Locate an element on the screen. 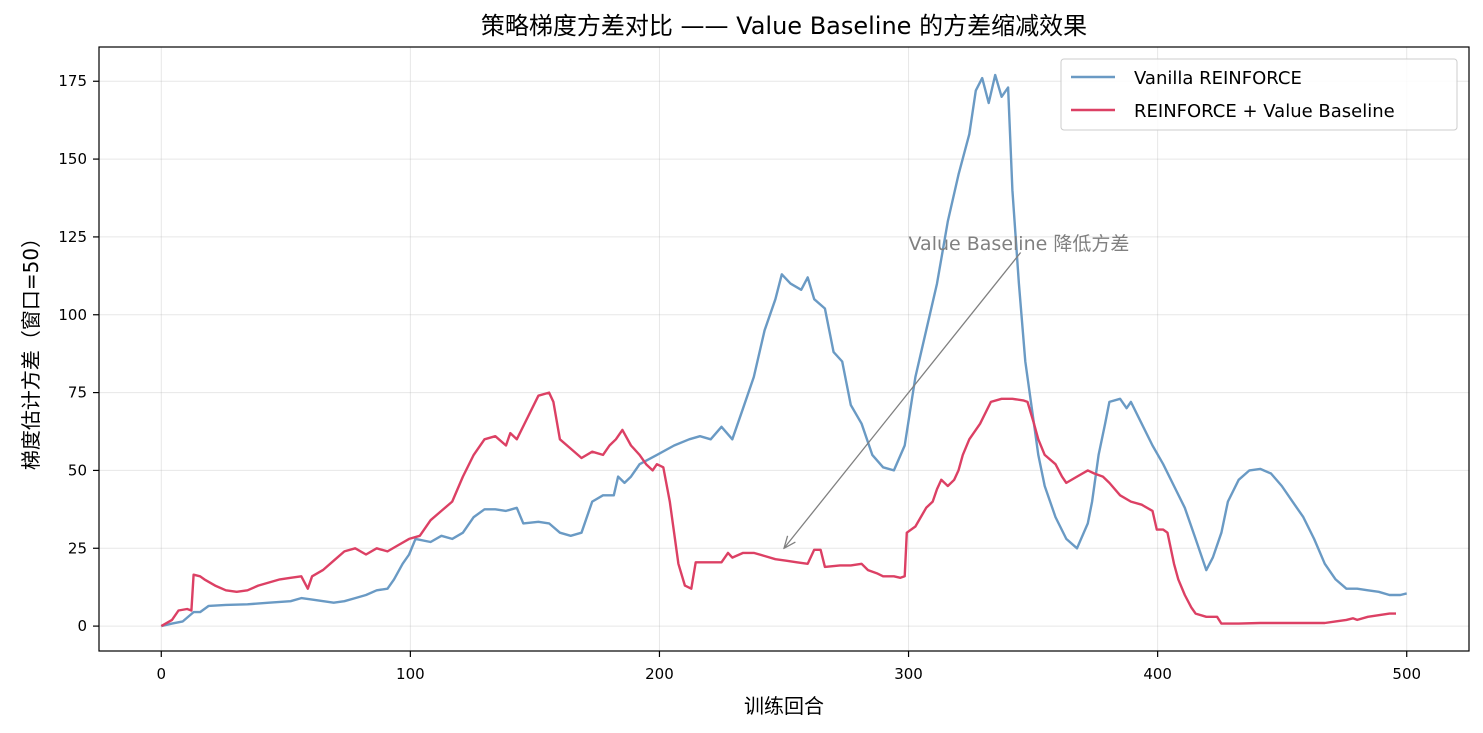 The width and height of the screenshot is (1483, 733). x-tick-label: 200 is located at coordinates (659, 674).